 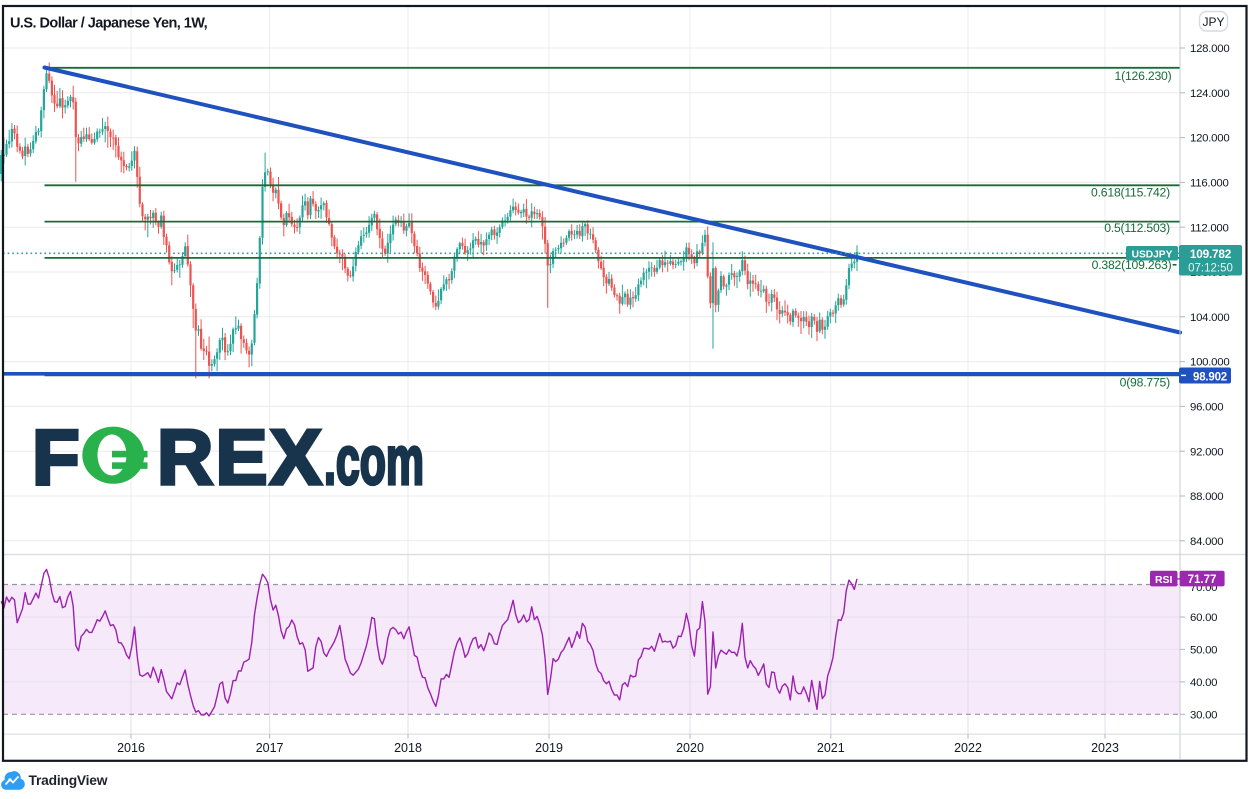 I want to click on svg-text: 120.000, so click(x=1209, y=139).